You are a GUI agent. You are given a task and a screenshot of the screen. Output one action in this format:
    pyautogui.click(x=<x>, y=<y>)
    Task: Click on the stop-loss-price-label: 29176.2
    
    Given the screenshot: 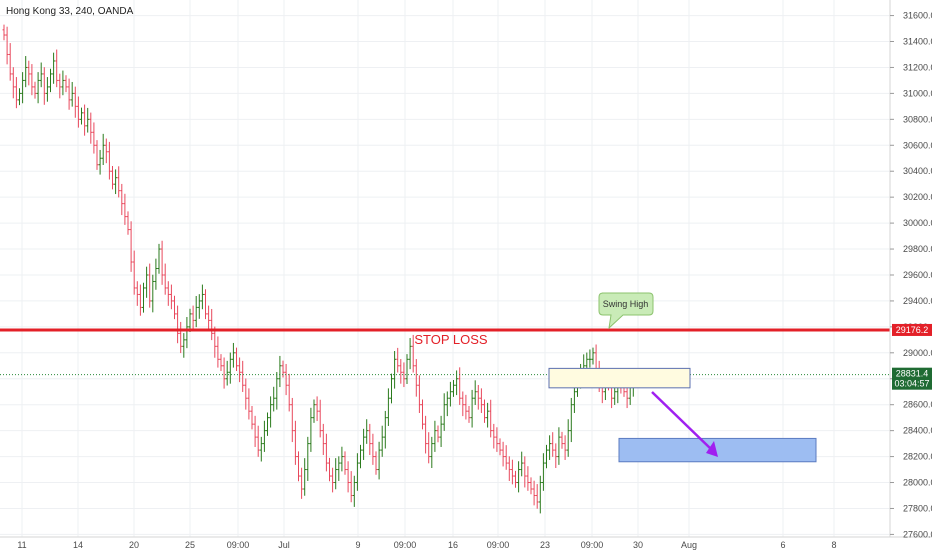 What is the action you would take?
    pyautogui.click(x=912, y=330)
    